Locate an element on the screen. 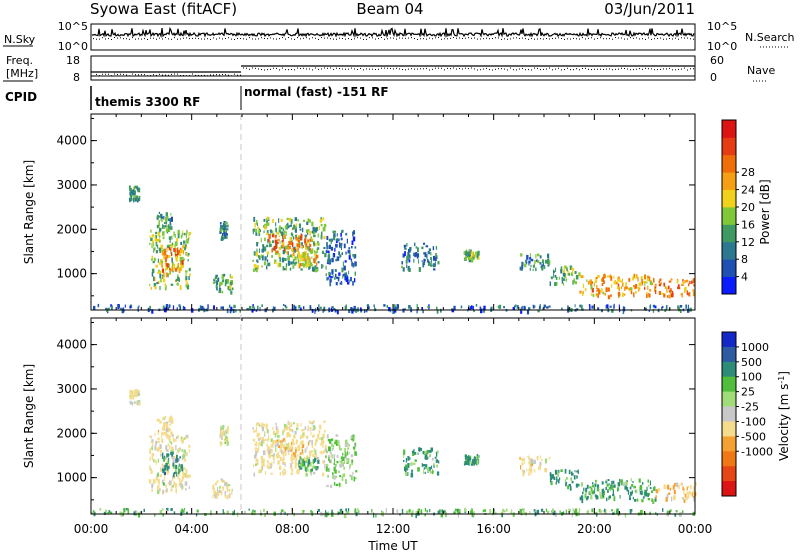 This screenshot has height=554, width=800. y-tick-label: 2000 is located at coordinates (71, 229).